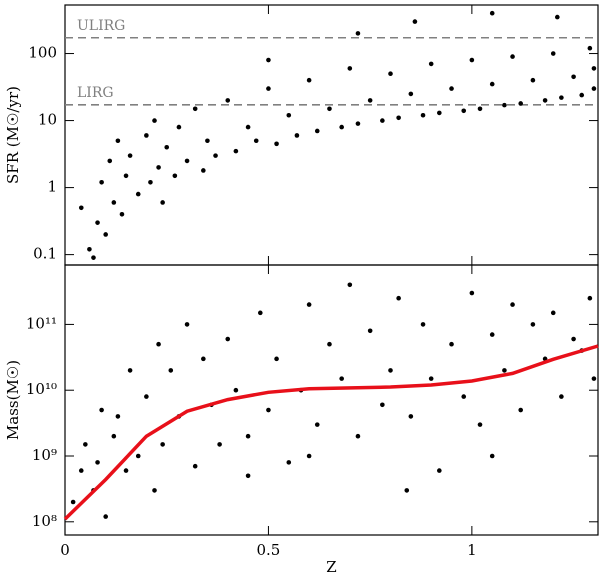  What do you see at coordinates (41, 389) in the screenshot?
I see `y-tick-label: 10¹⁰` at bounding box center [41, 389].